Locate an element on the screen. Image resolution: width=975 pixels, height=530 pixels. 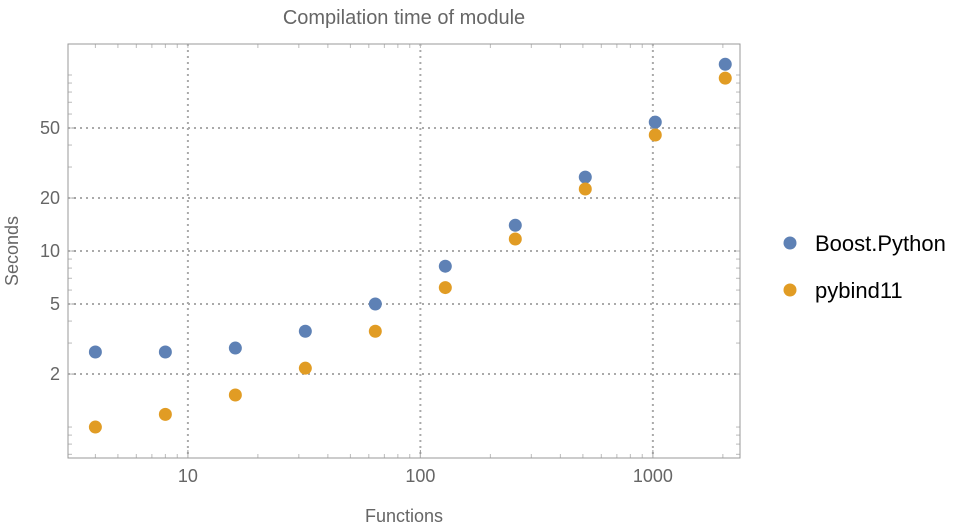
y-tick-label: 10 is located at coordinates (50, 251).